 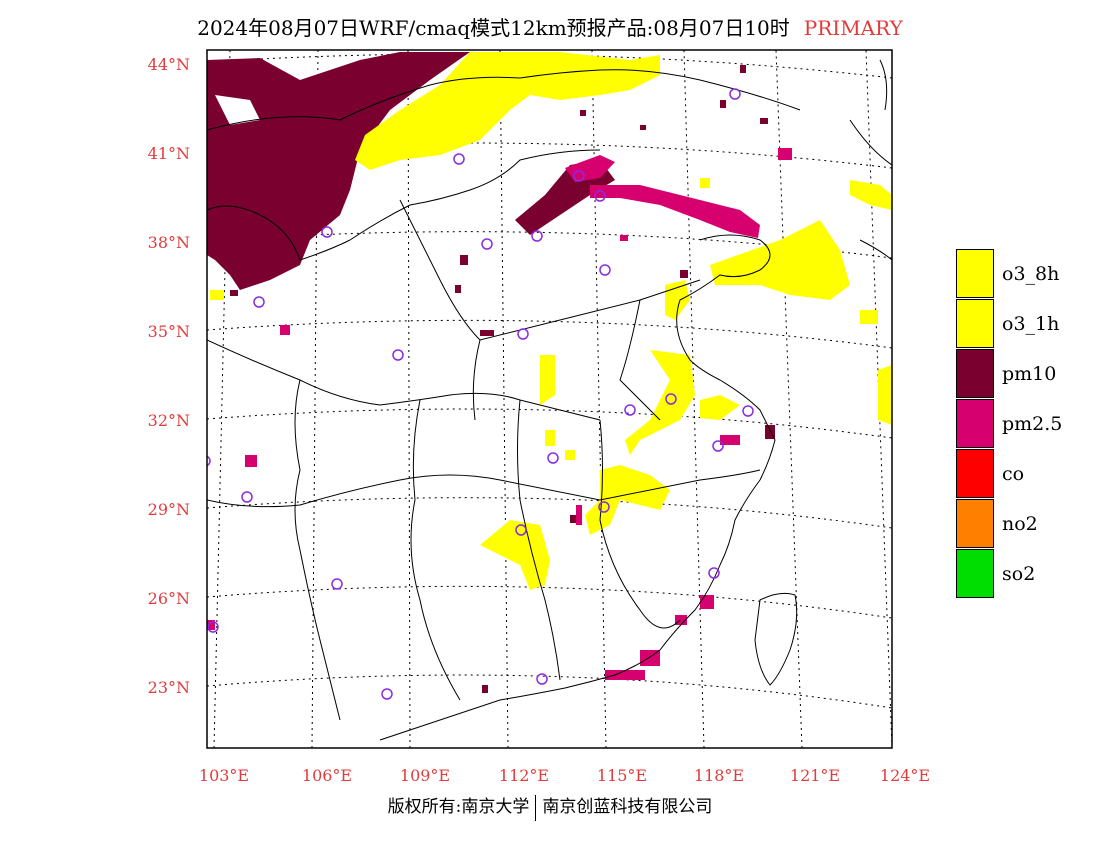 What do you see at coordinates (719, 775) in the screenshot?
I see `lon-label: 118°E` at bounding box center [719, 775].